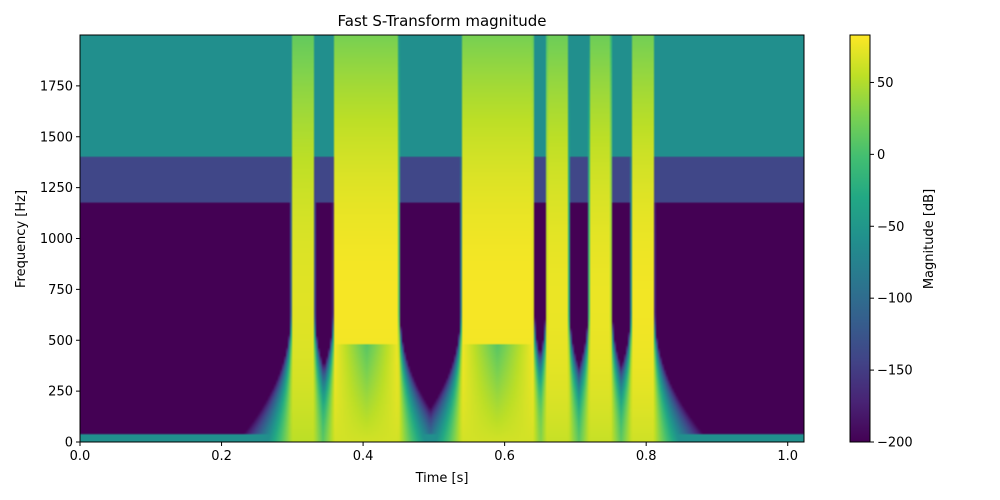  I want to click on colorbar-tick-label: 50, so click(885, 83).